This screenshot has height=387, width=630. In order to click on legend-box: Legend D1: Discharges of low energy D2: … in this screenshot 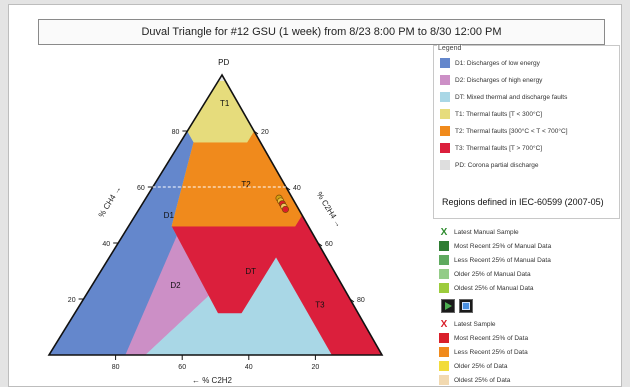, I will do `click(526, 132)`.